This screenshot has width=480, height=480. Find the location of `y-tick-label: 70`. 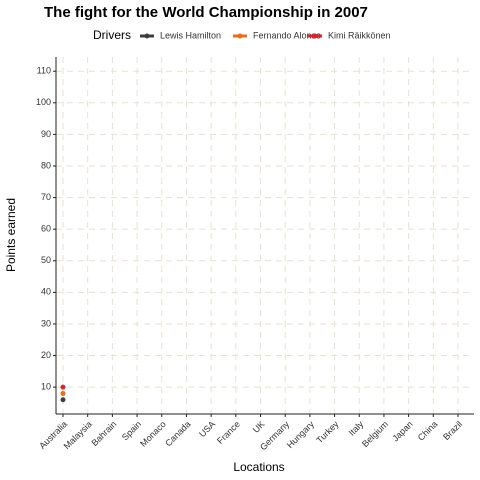

y-tick-label: 70 is located at coordinates (46, 197).